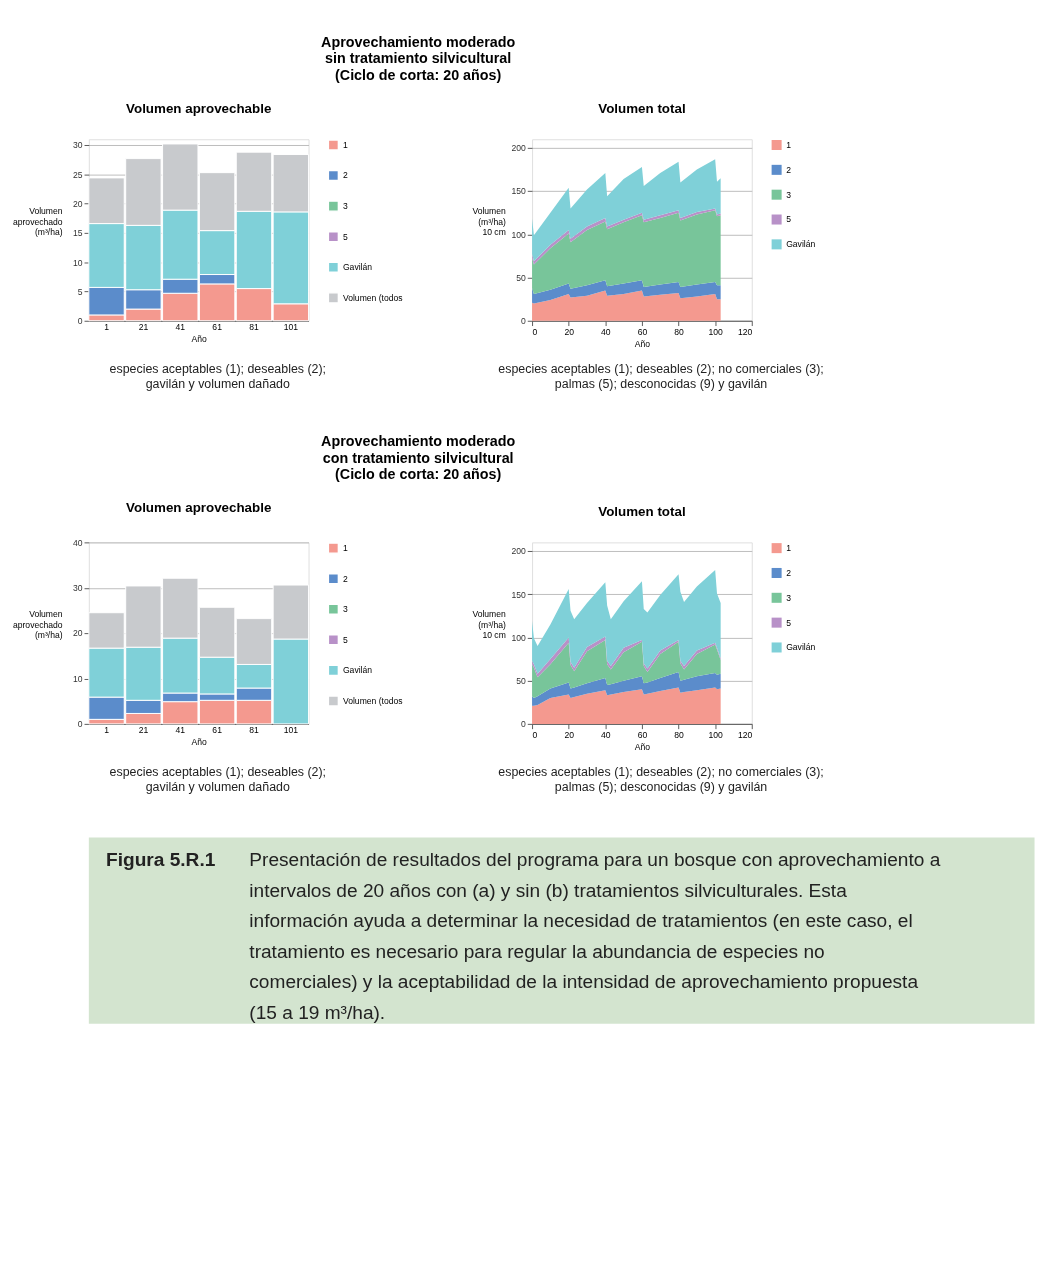 This screenshot has height=1272, width=1046. I want to click on text: Presentación de resultados del programa para un bosque con aprovechamiento a intervalos de 20 años con (a) y sin (b) tratamientos silviculturales. Esta información ayuda a determinar la necesidad de tratamientos (en este caso, el tratamiento es necesario para regular la abundancia de especies no comerciales) y la aceptabilidad de la intensidad de aprovechamiento propuesta (15 a 19 m³/ha)., so click(595, 936).